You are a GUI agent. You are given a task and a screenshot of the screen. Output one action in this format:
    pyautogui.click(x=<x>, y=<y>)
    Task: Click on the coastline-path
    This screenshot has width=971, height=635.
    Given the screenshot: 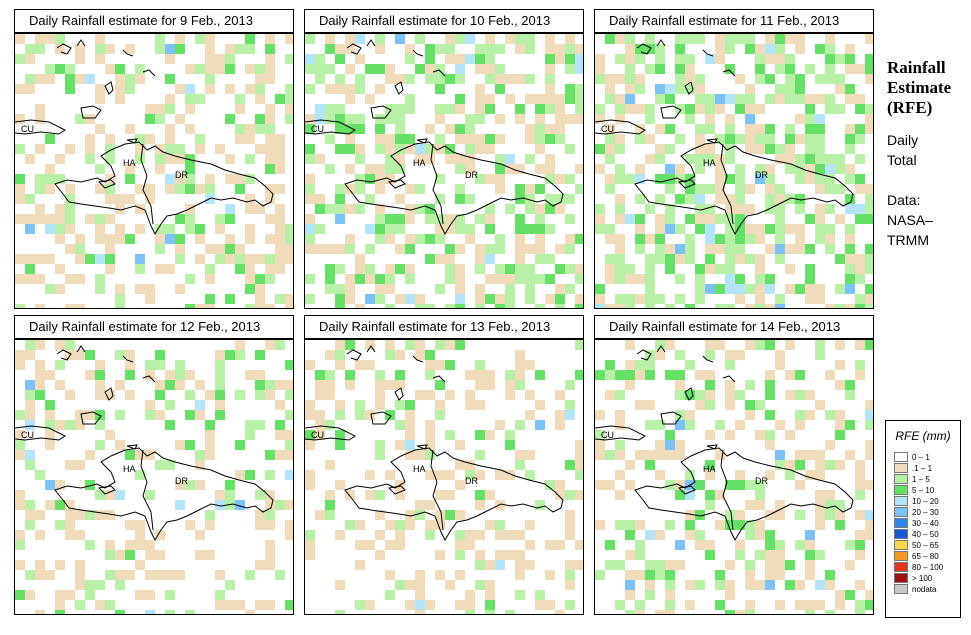 What is the action you would take?
    pyautogui.click(x=689, y=88)
    